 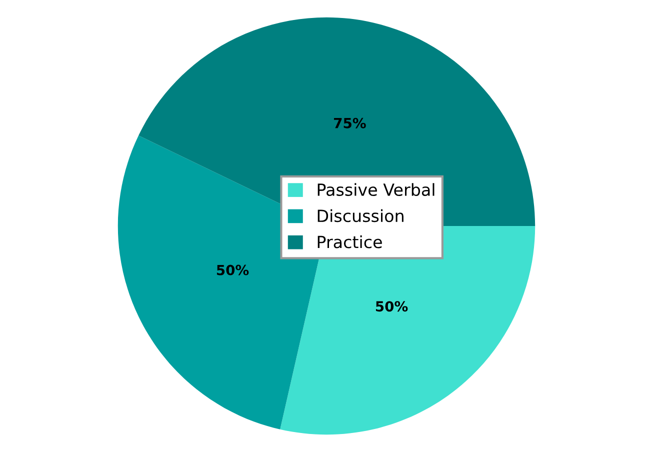 I want to click on legend-label: Passive Verbal, so click(x=376, y=189).